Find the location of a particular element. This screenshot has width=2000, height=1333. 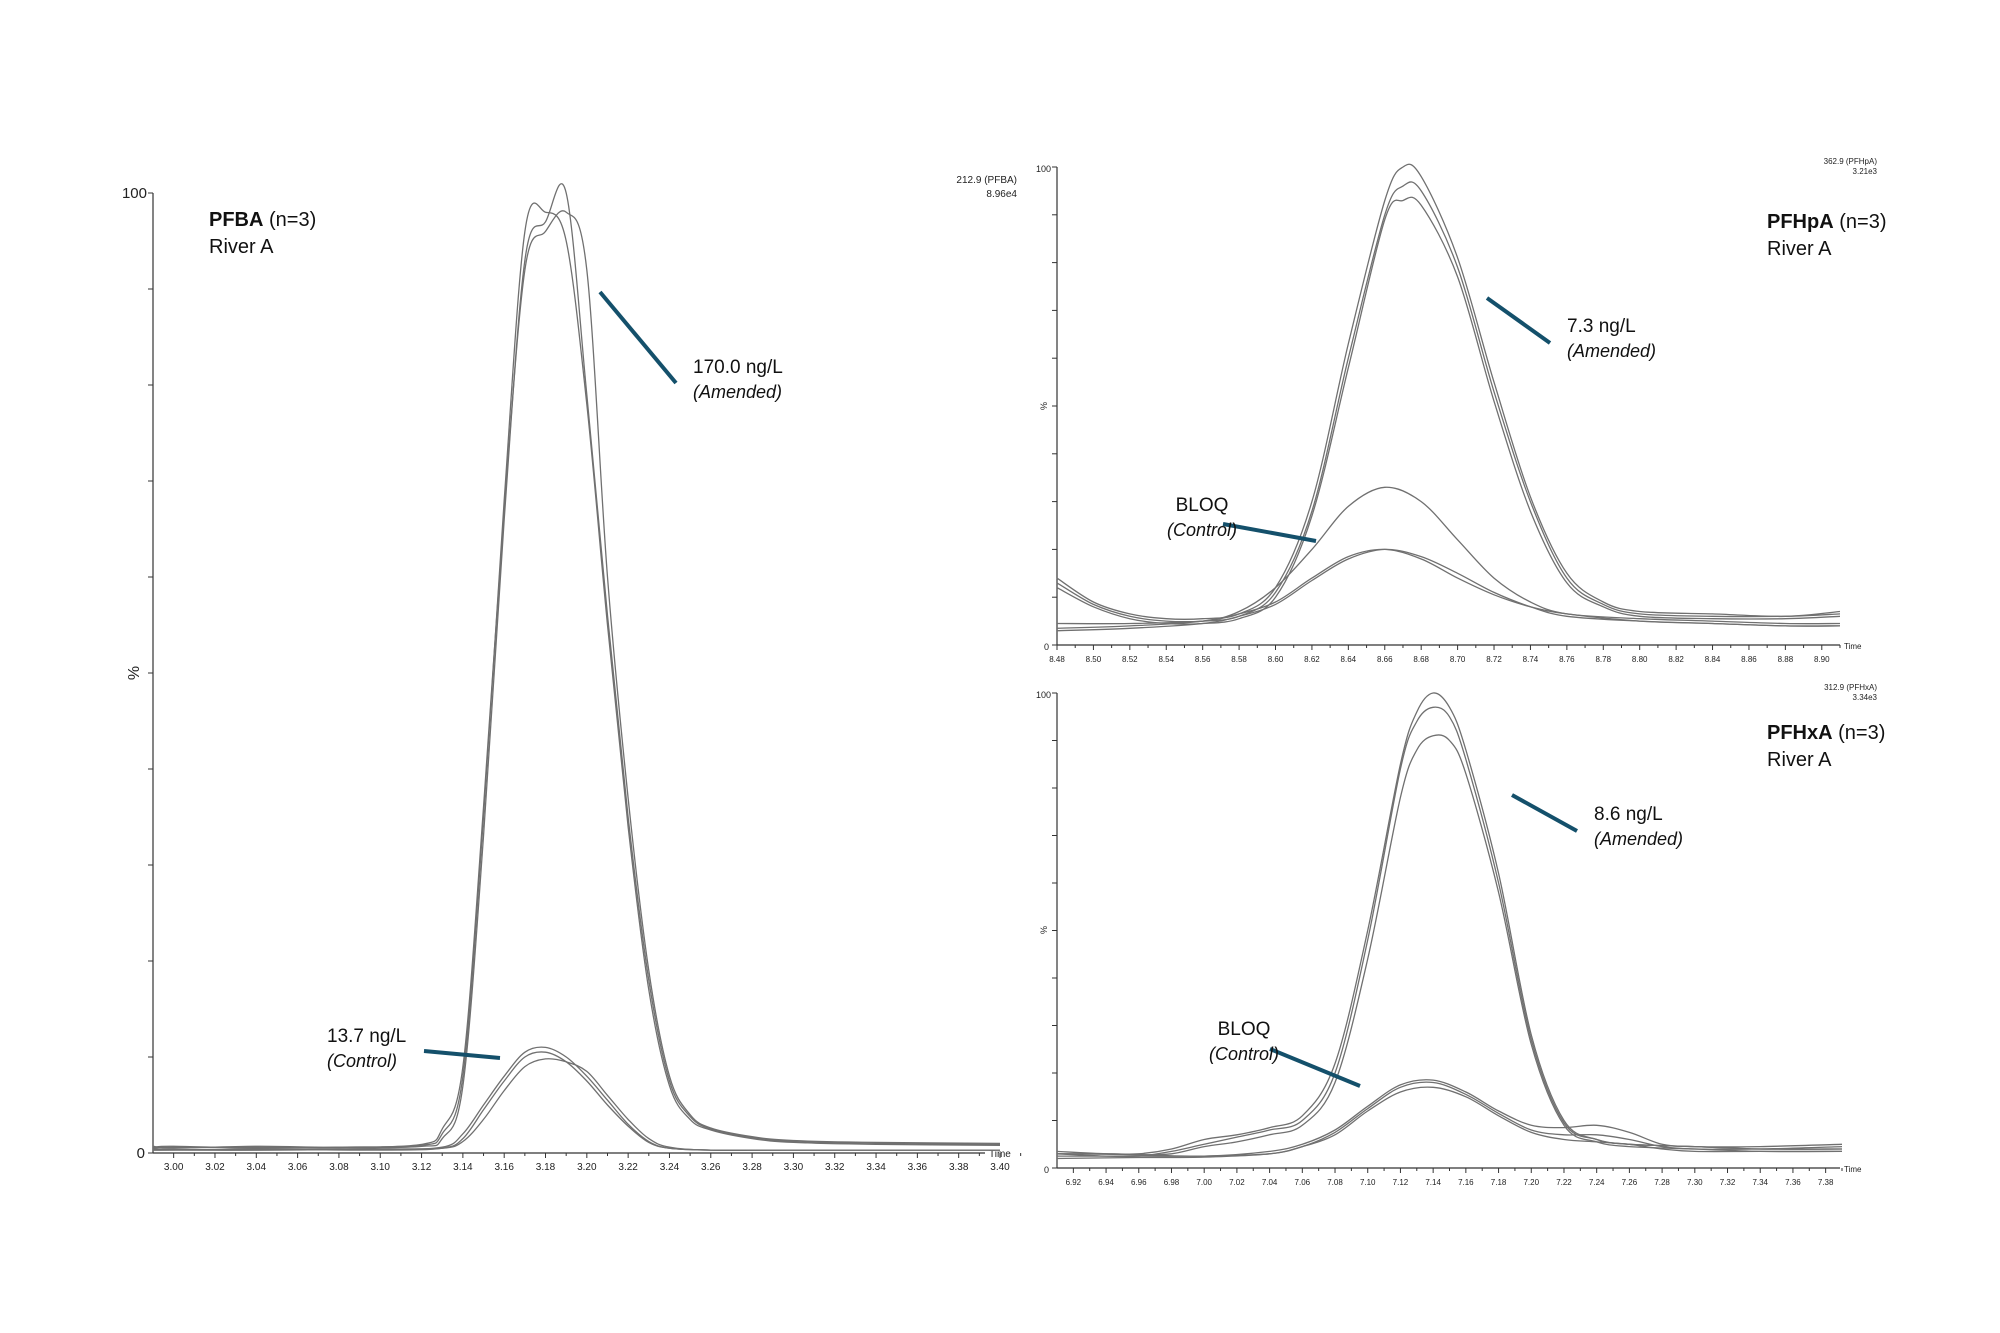

x-tick-label: 8.60 is located at coordinates (1276, 659).